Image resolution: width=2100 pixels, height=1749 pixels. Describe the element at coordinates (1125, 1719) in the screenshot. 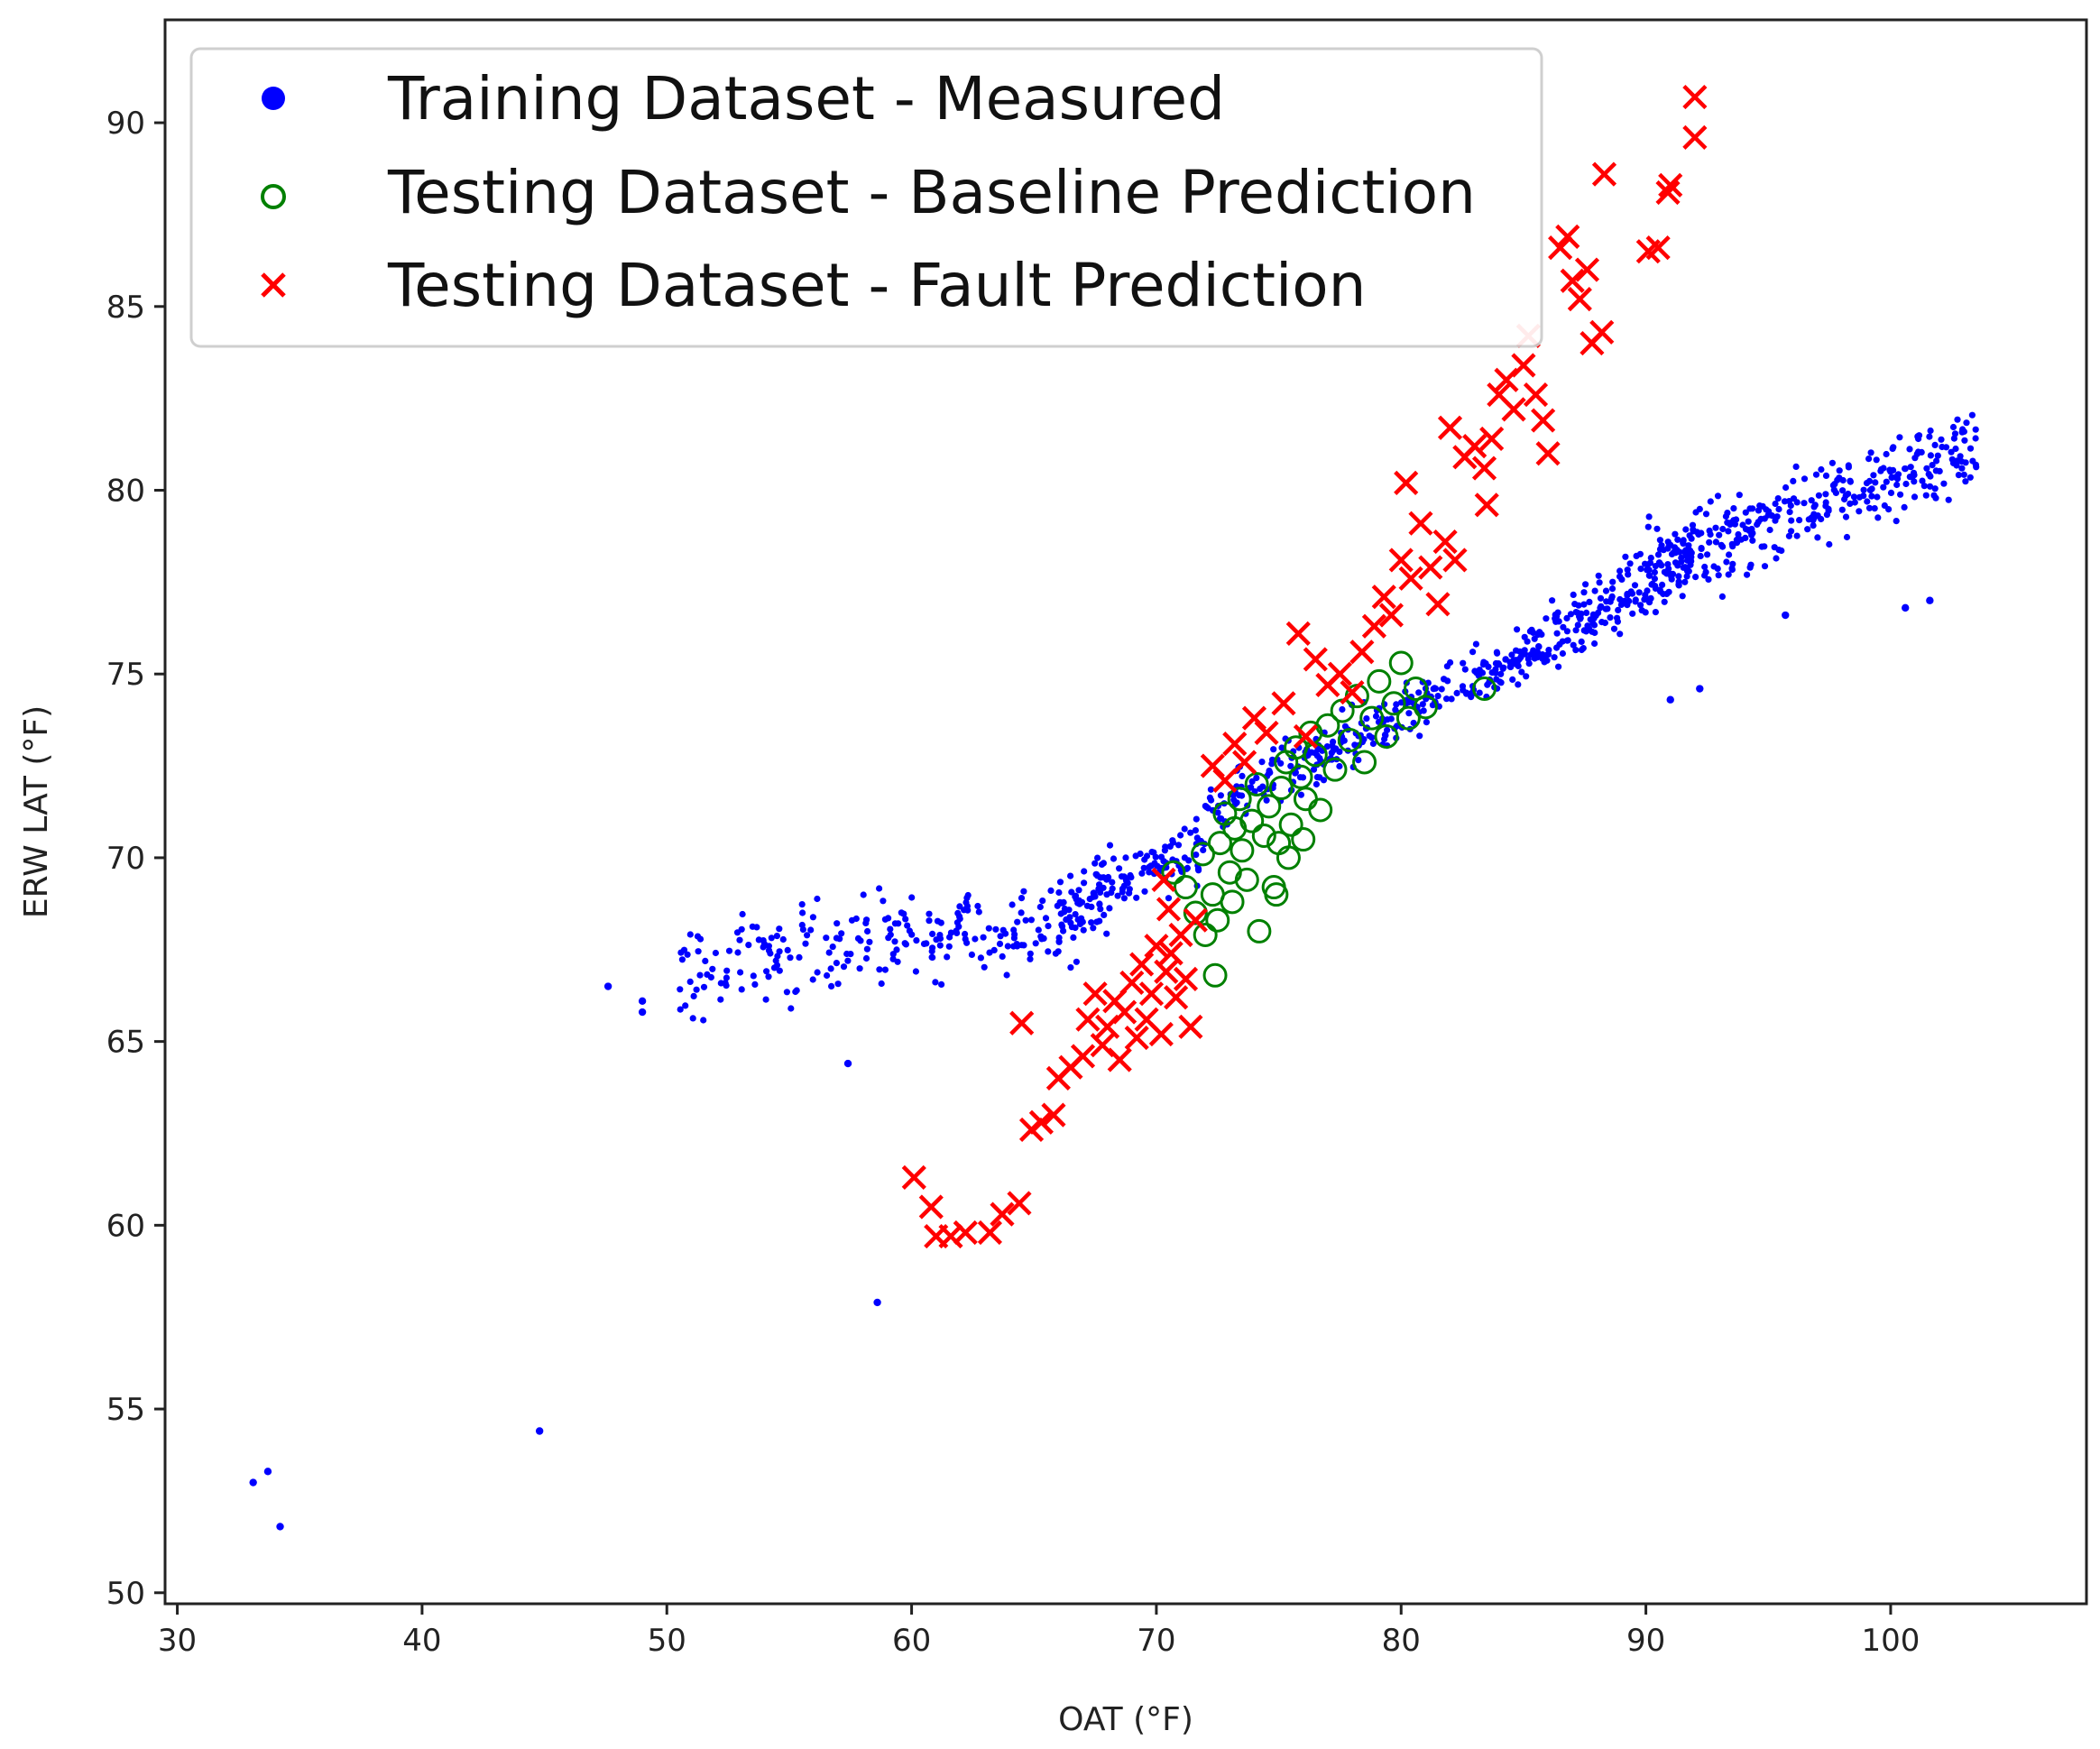

I see `x-axis-label: OAT (°F)` at that location.